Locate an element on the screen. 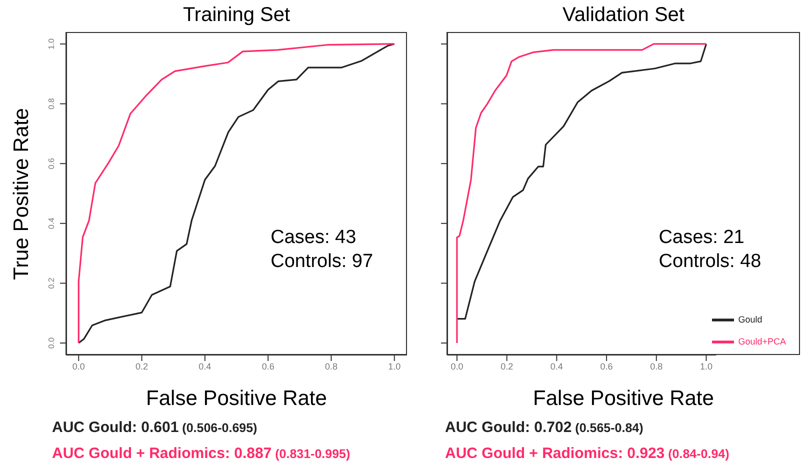 This screenshot has height=463, width=805. y-tick-label: 1.0 is located at coordinates (51, 44).